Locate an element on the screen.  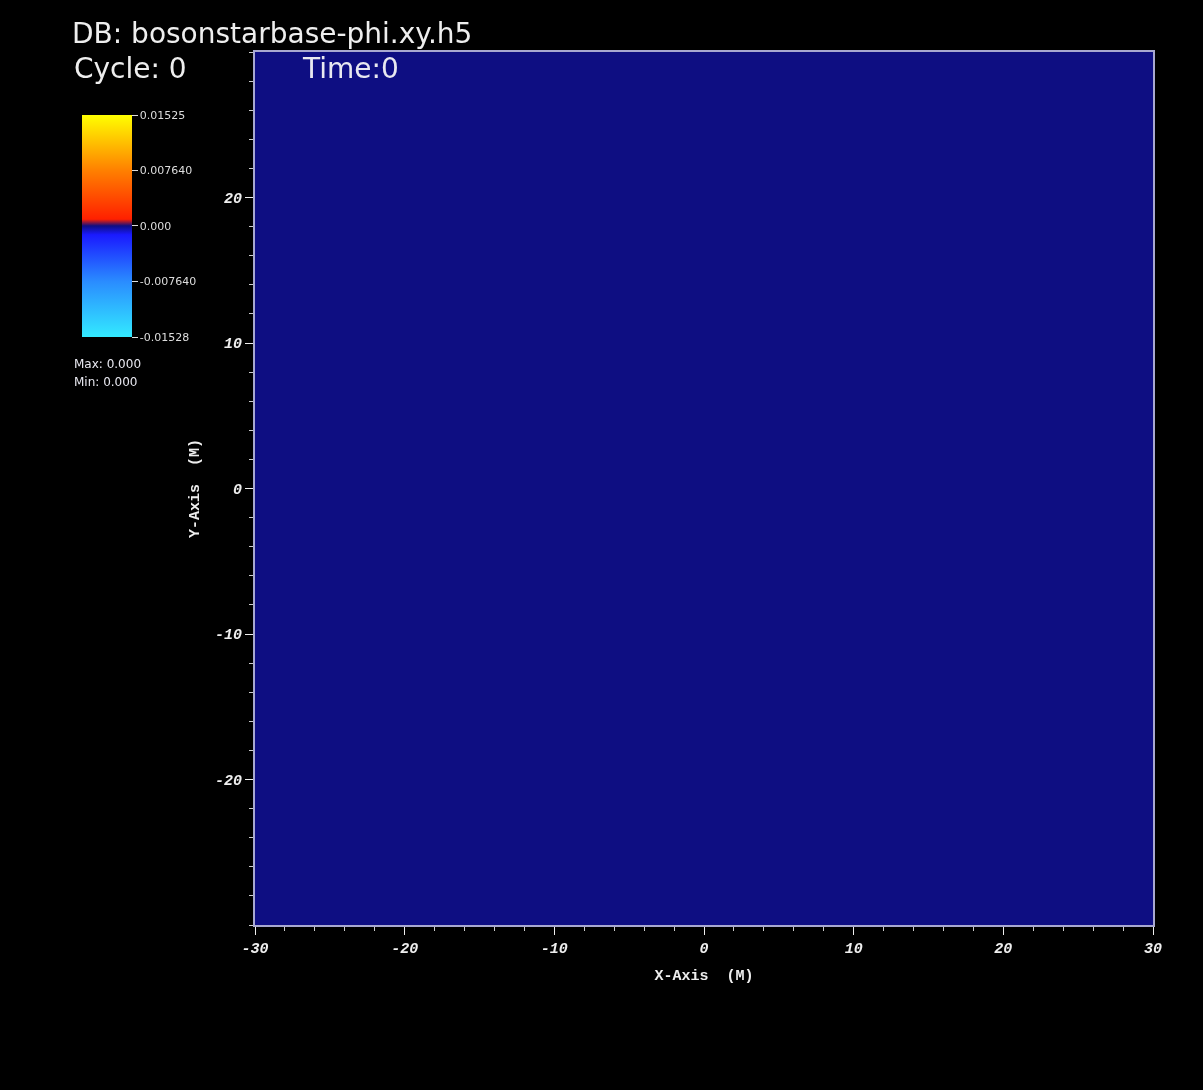
text: Max: 0.000 is located at coordinates (108, 364).